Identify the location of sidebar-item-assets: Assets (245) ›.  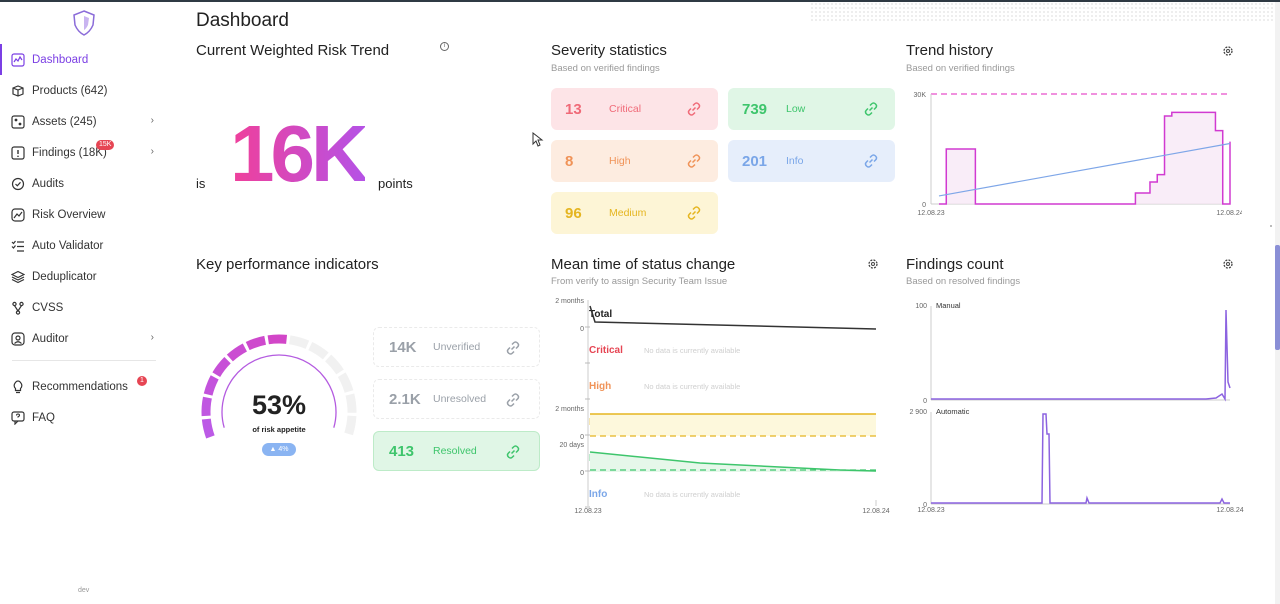
(85, 121).